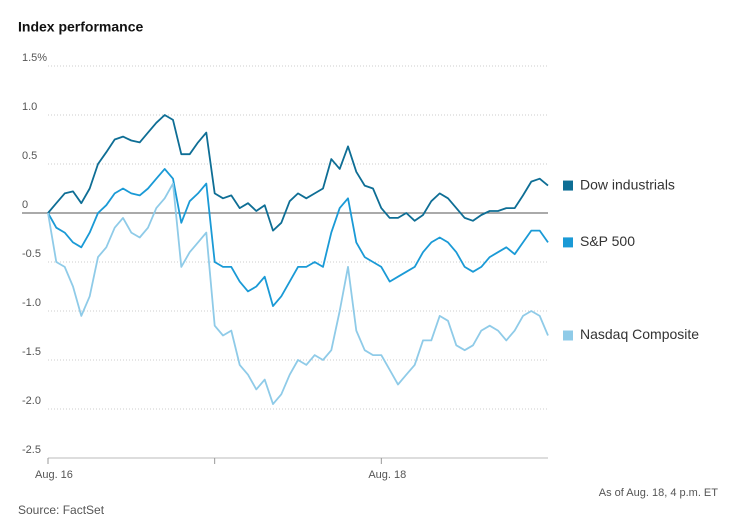 This screenshot has width=745, height=524. Describe the element at coordinates (387, 475) in the screenshot. I see `x-tick-label: Aug. 18` at that location.